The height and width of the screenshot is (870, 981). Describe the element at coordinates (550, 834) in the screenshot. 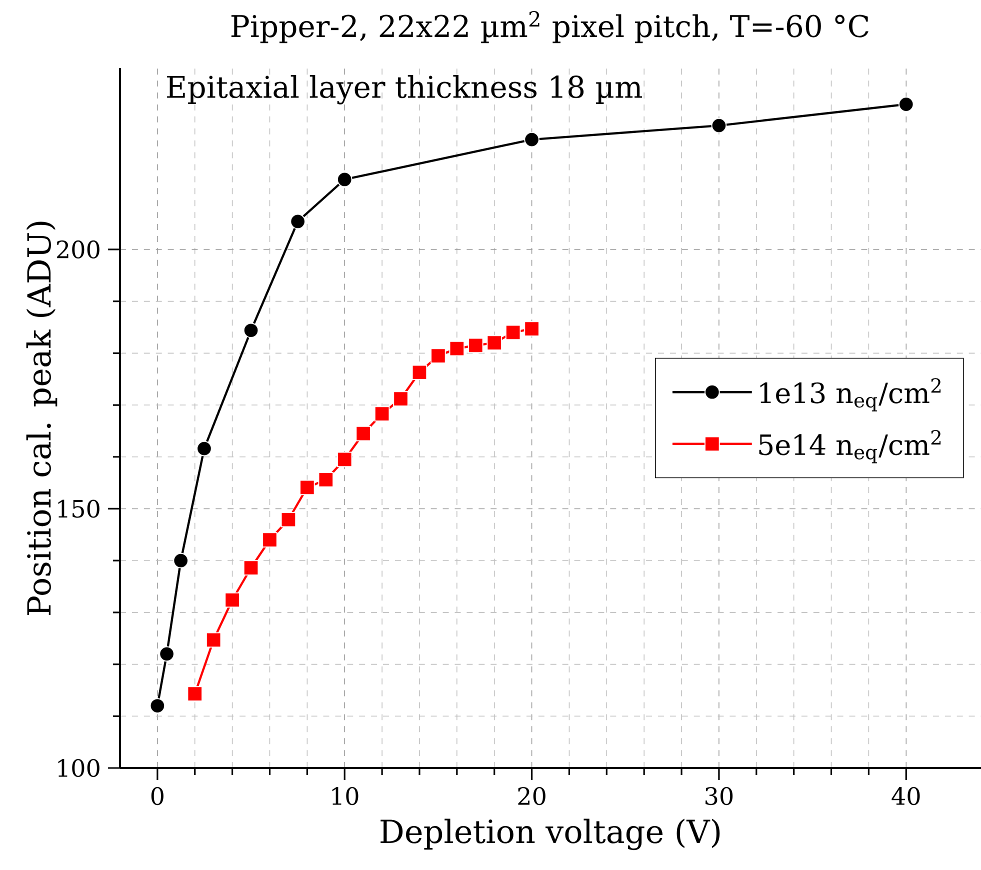

I see `x-axis-title: Depletion voltage (V)` at that location.